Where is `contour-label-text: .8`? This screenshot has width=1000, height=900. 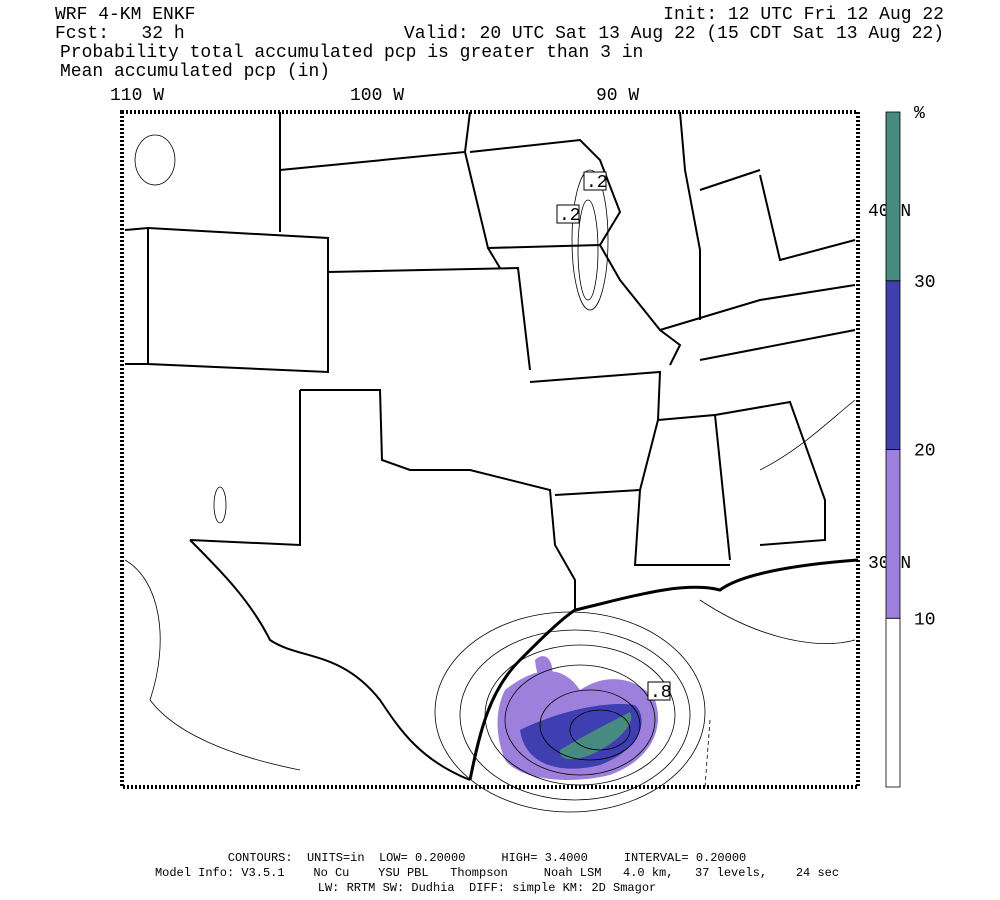 contour-label-text: .8 is located at coordinates (661, 693).